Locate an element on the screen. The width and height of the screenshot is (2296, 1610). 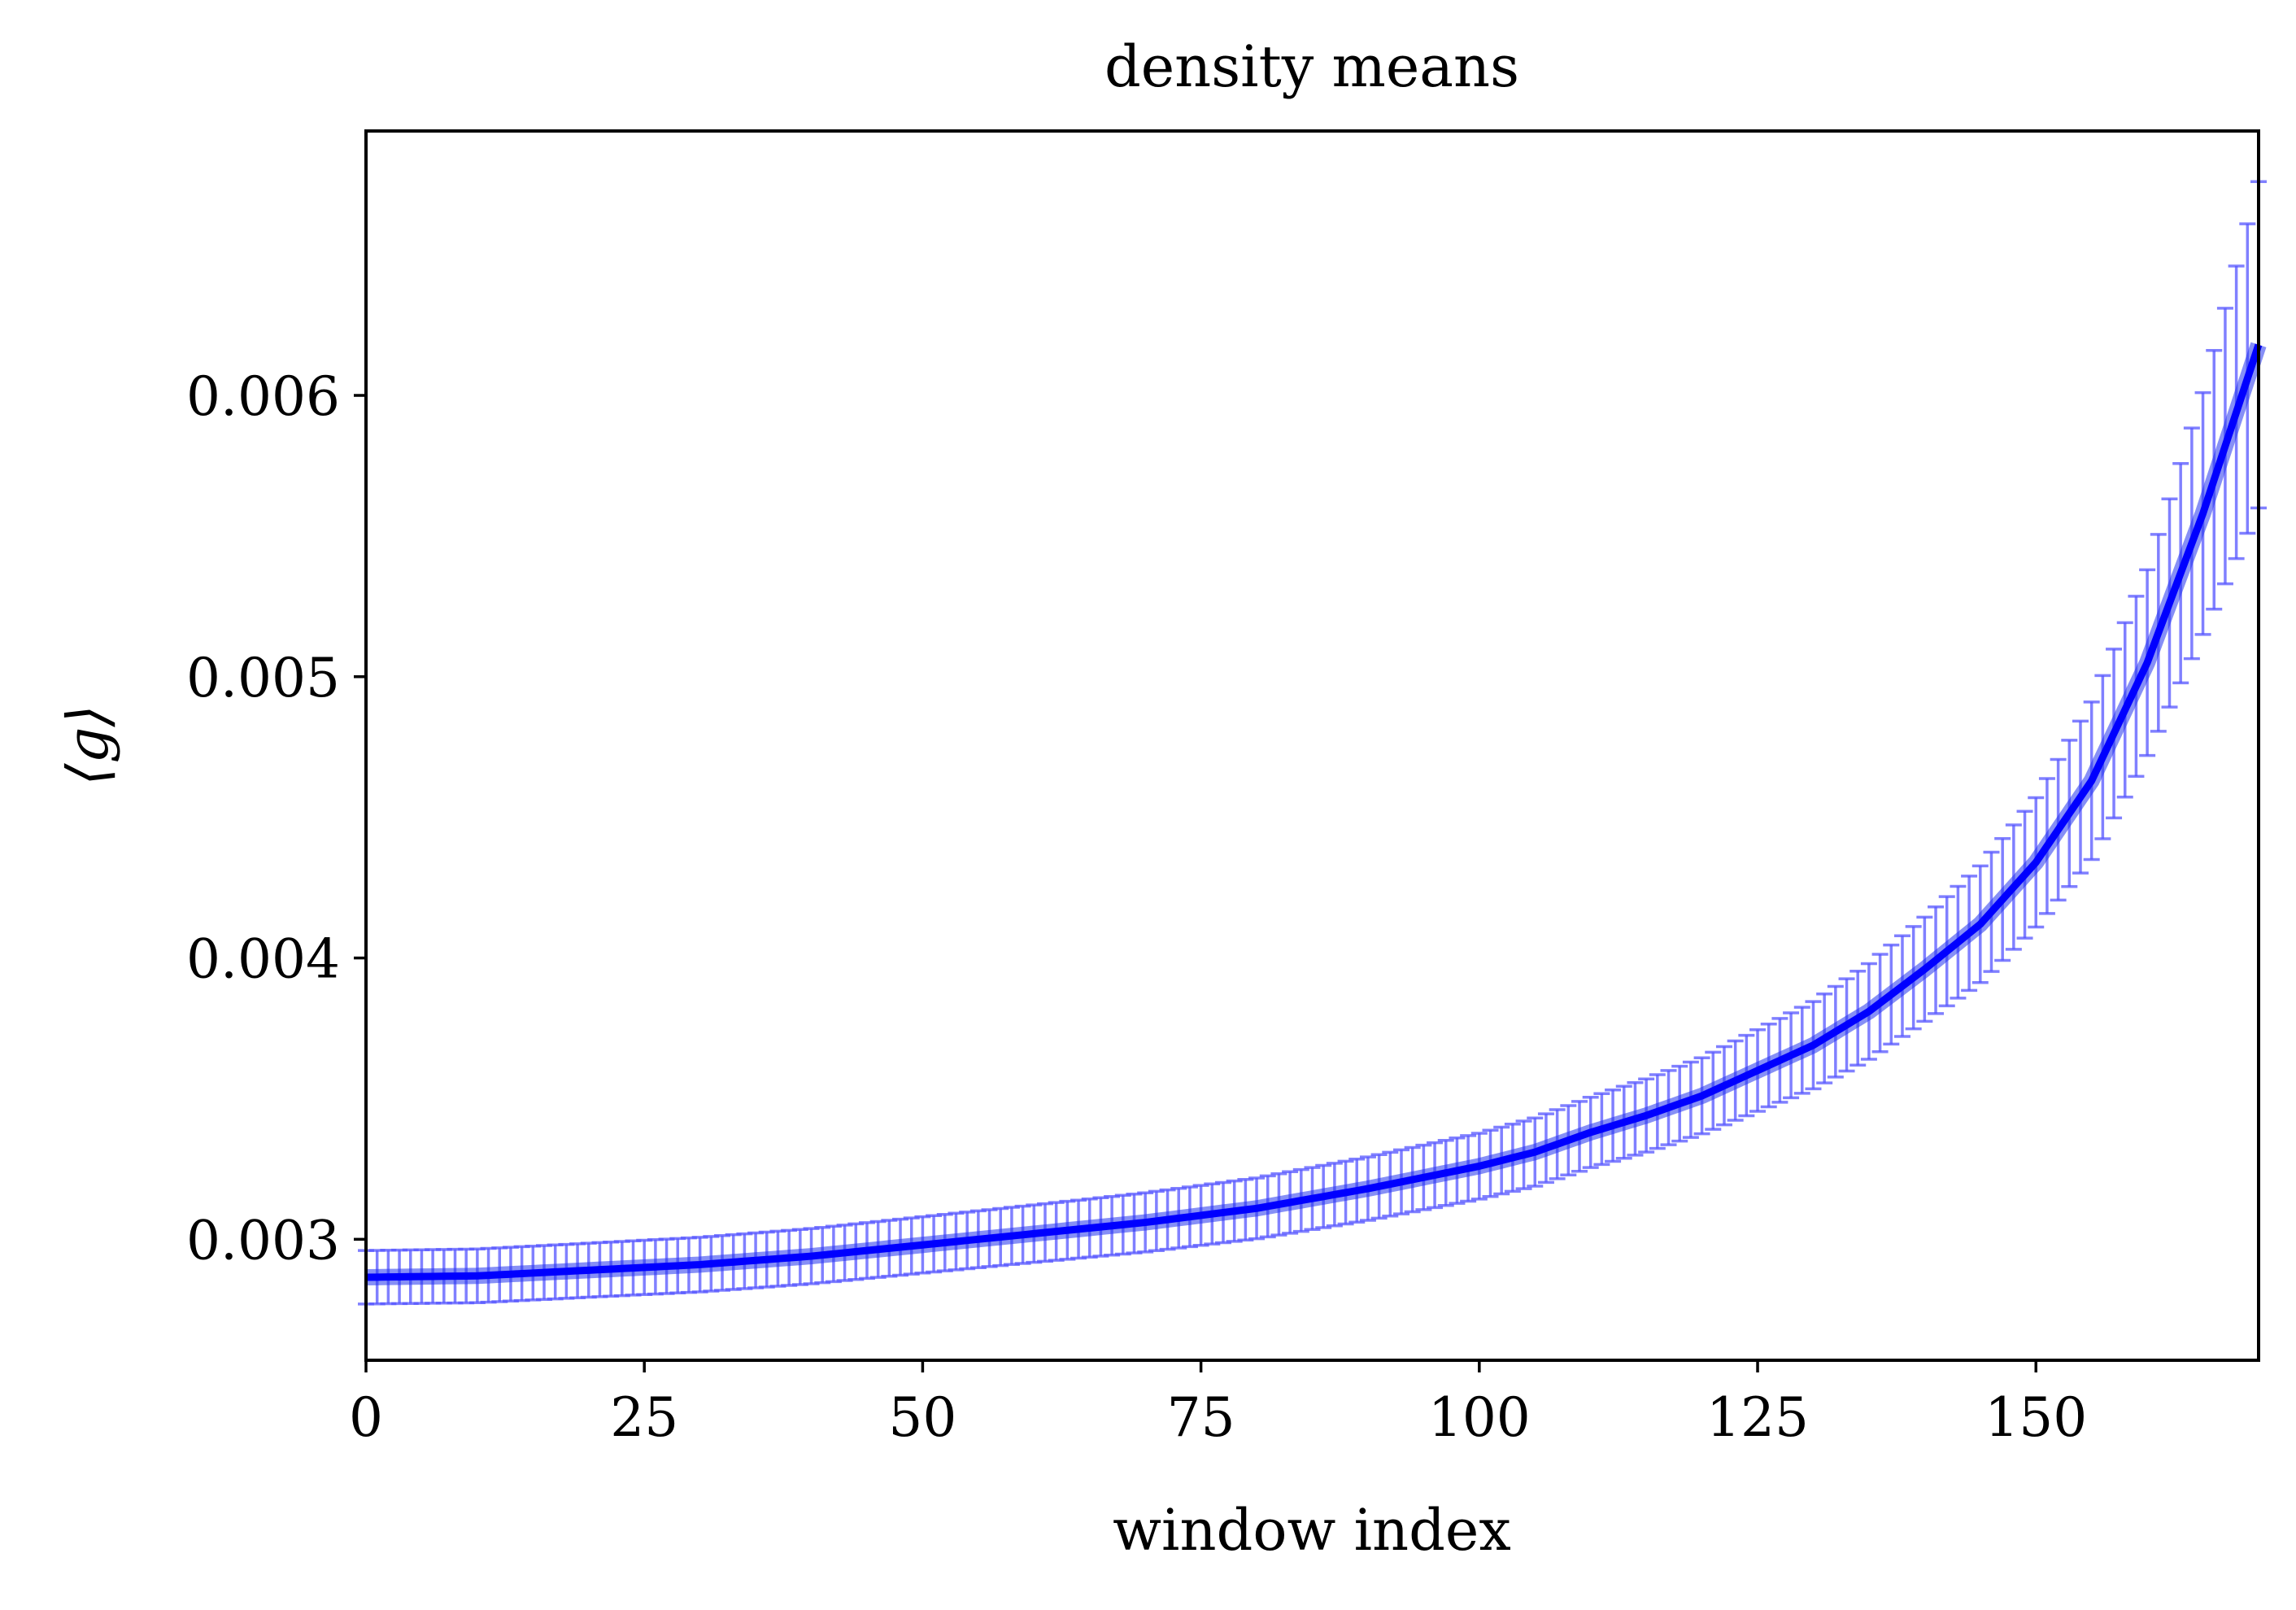
y-tick-label: 0.004 is located at coordinates (263, 960).